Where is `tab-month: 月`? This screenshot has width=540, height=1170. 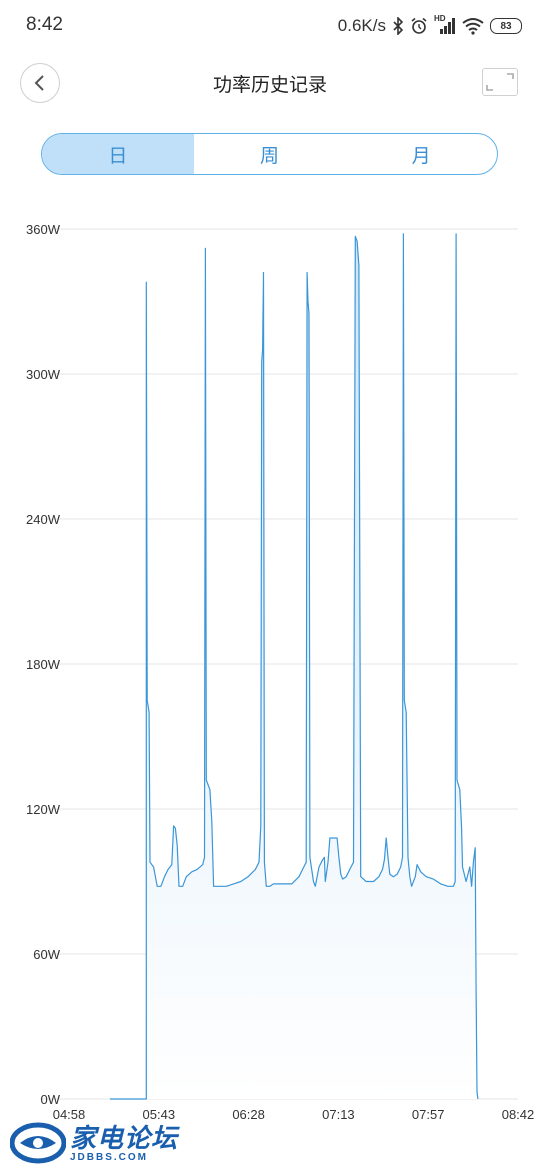 tab-month: 月 is located at coordinates (421, 156).